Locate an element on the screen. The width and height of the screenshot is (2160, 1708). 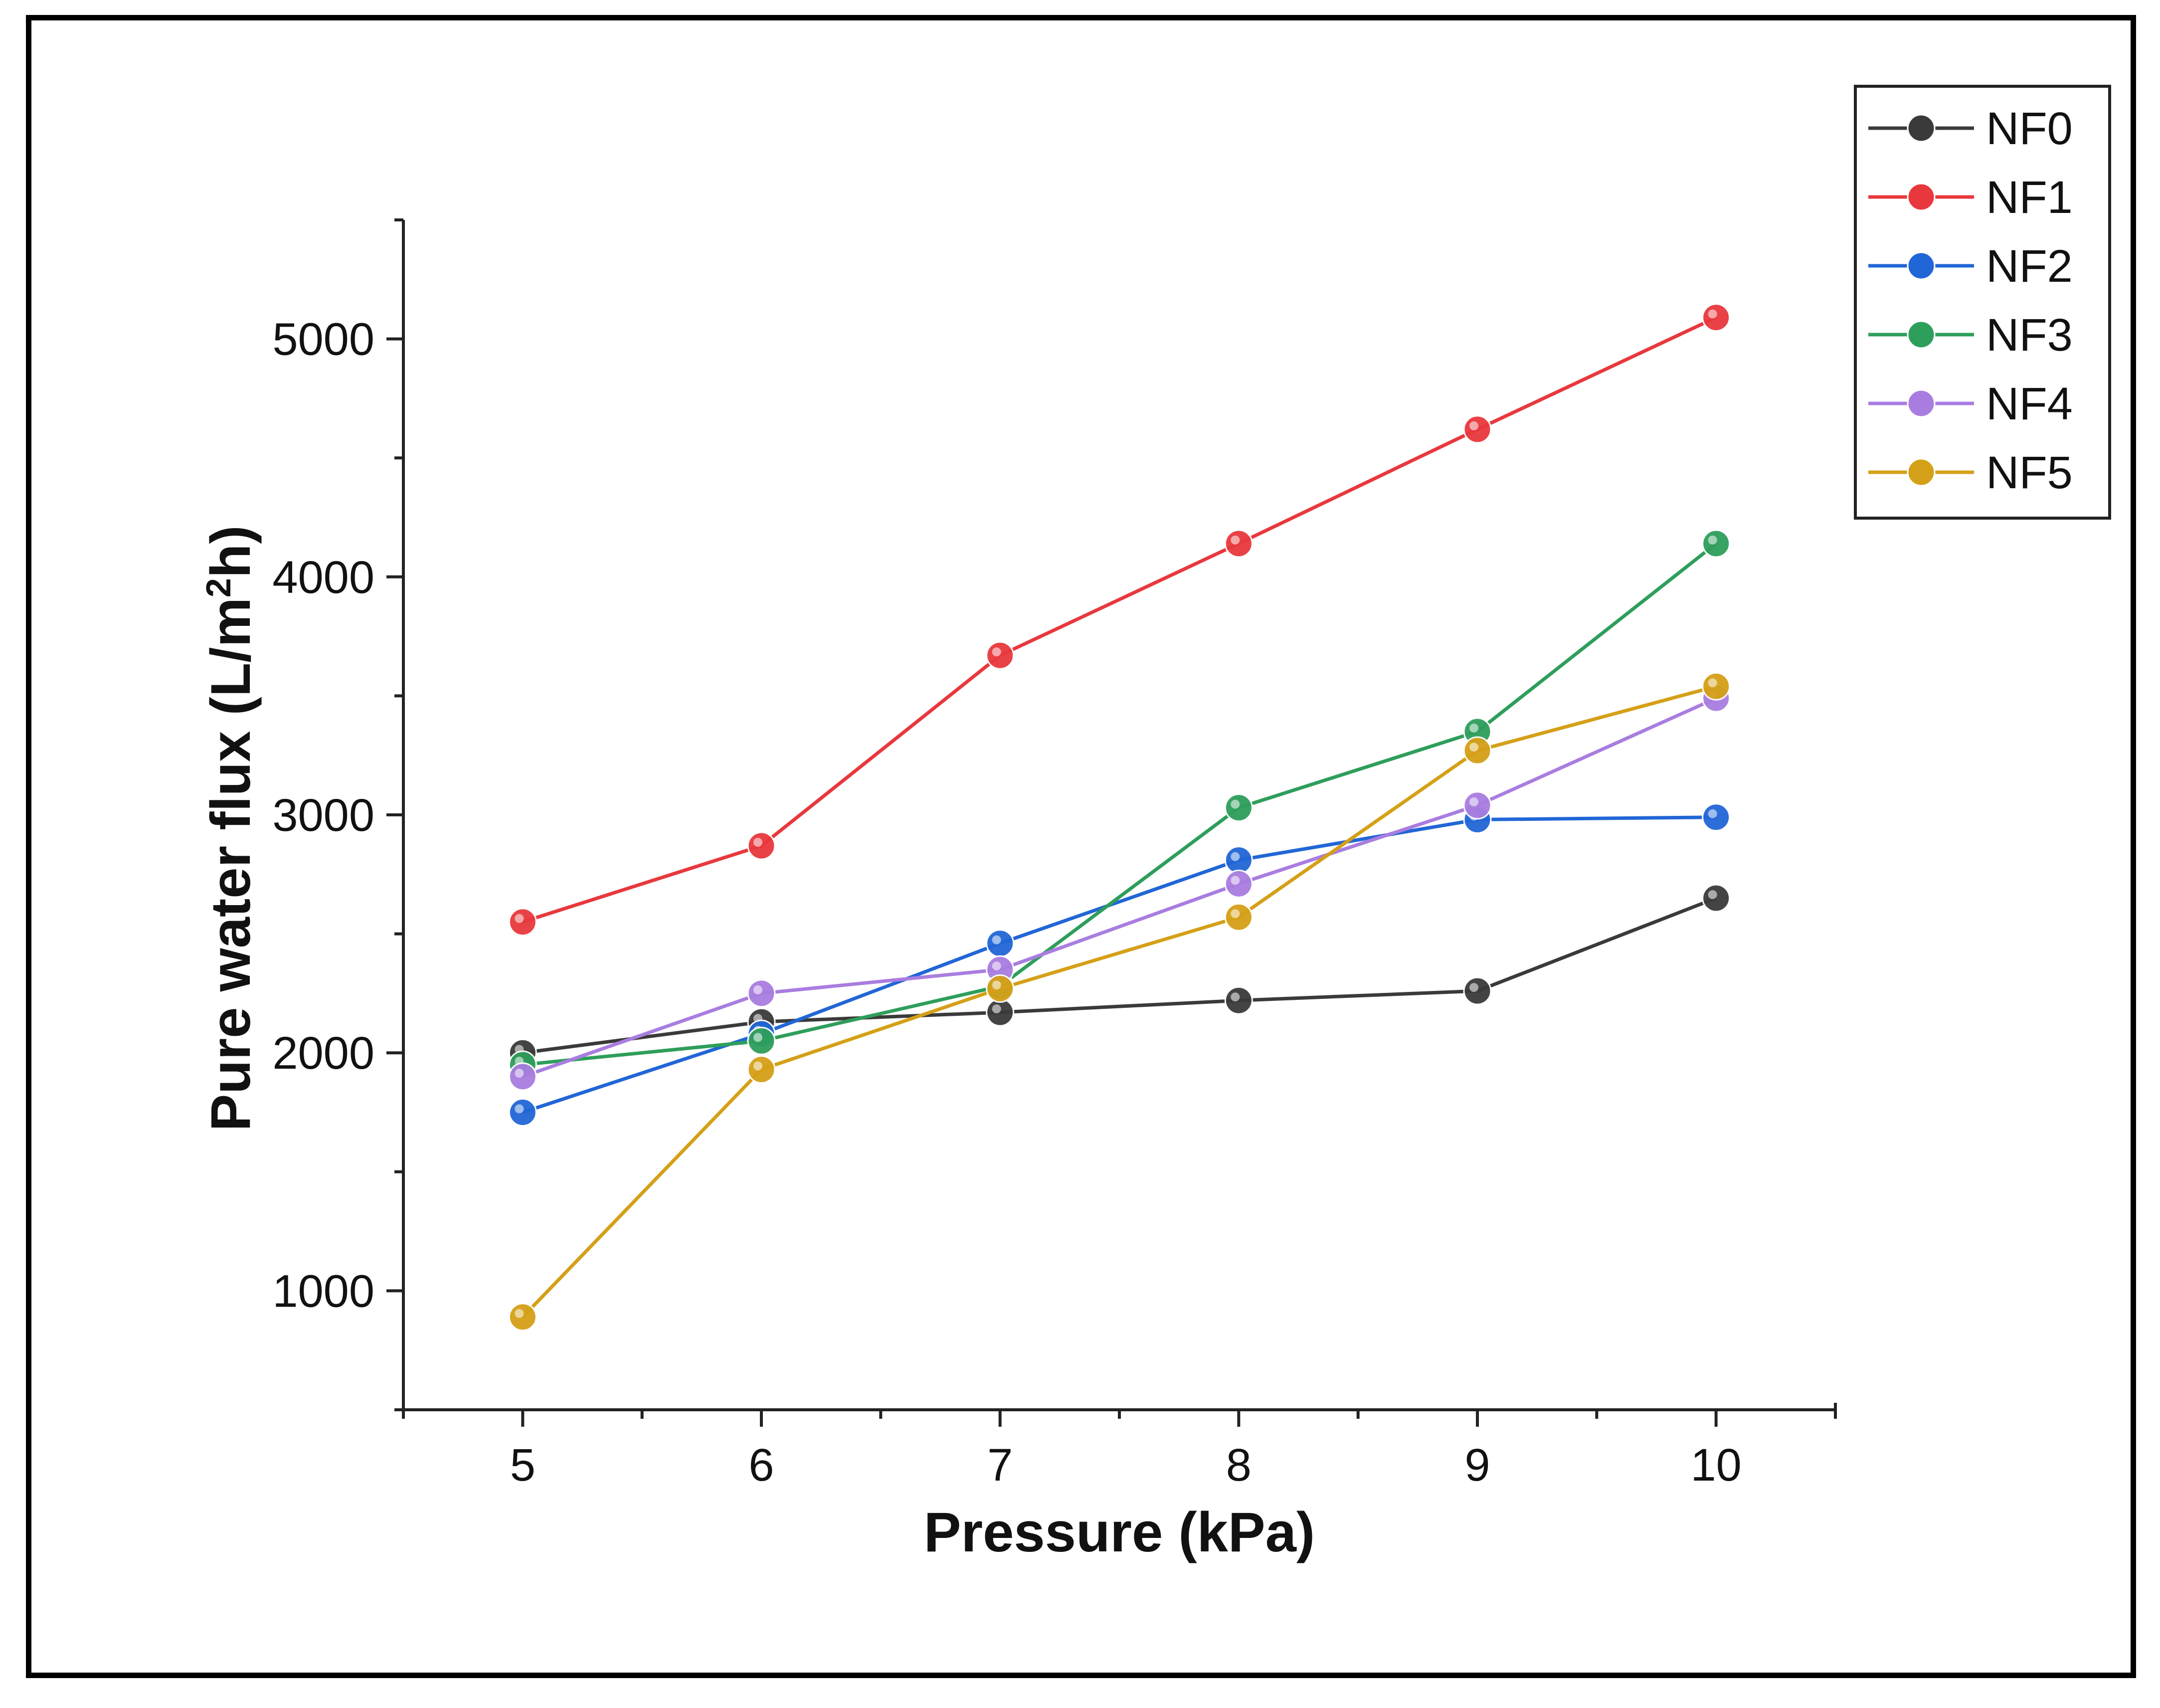
legend: NF0 NF1 NF2 NF3 NF4 NF5 is located at coordinates (1982, 302).